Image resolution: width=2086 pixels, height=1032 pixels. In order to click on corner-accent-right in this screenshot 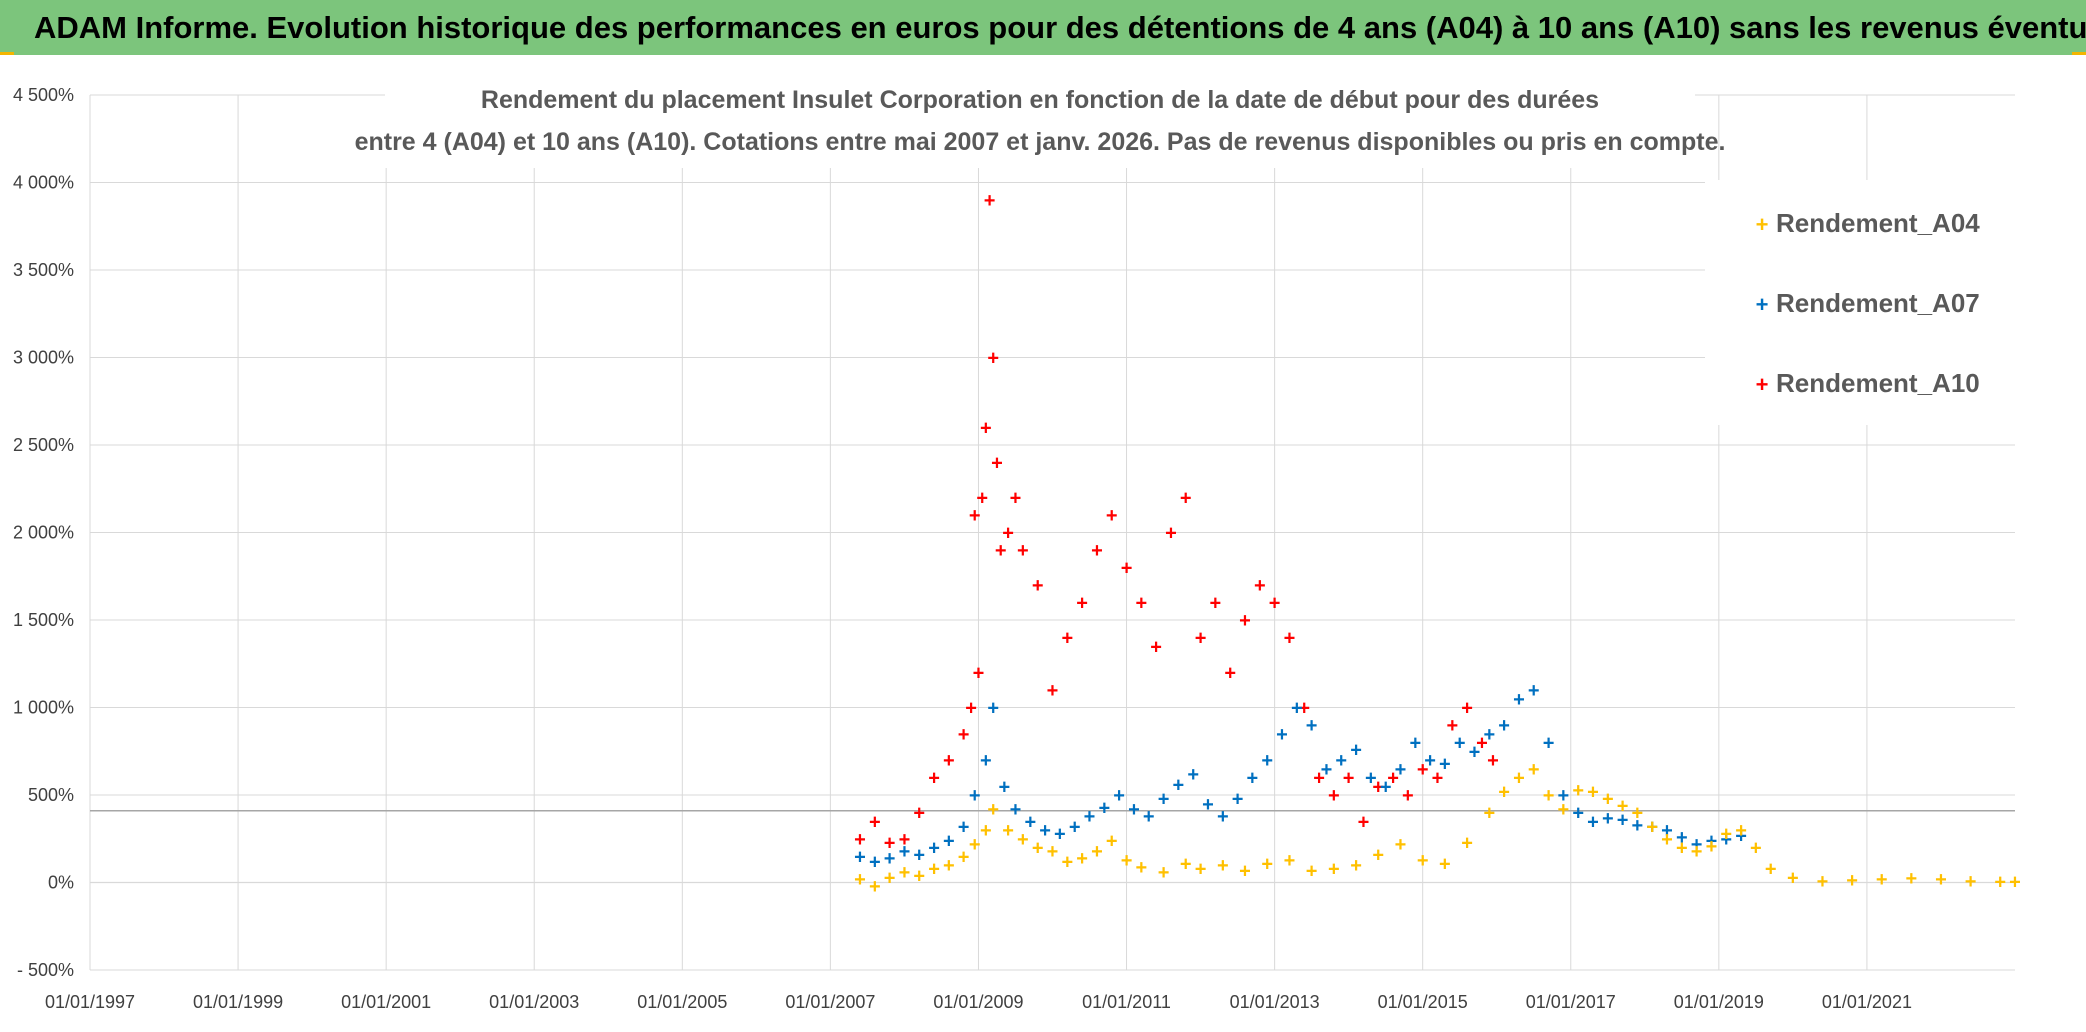, I will do `click(2079, 54)`.